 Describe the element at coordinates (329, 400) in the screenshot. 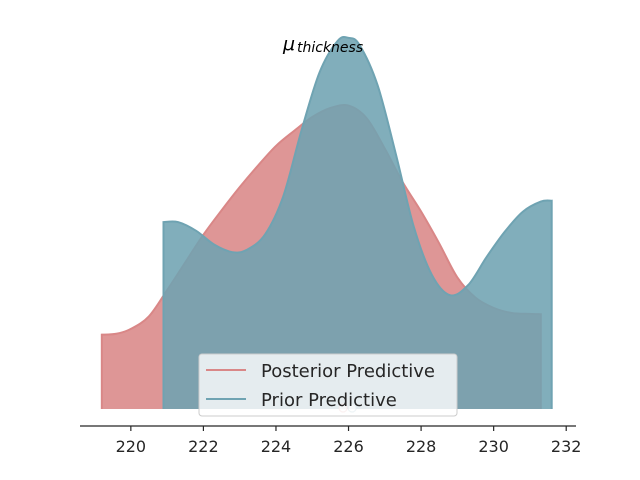

I see `legend-label-prior: Prior Predictive` at that location.